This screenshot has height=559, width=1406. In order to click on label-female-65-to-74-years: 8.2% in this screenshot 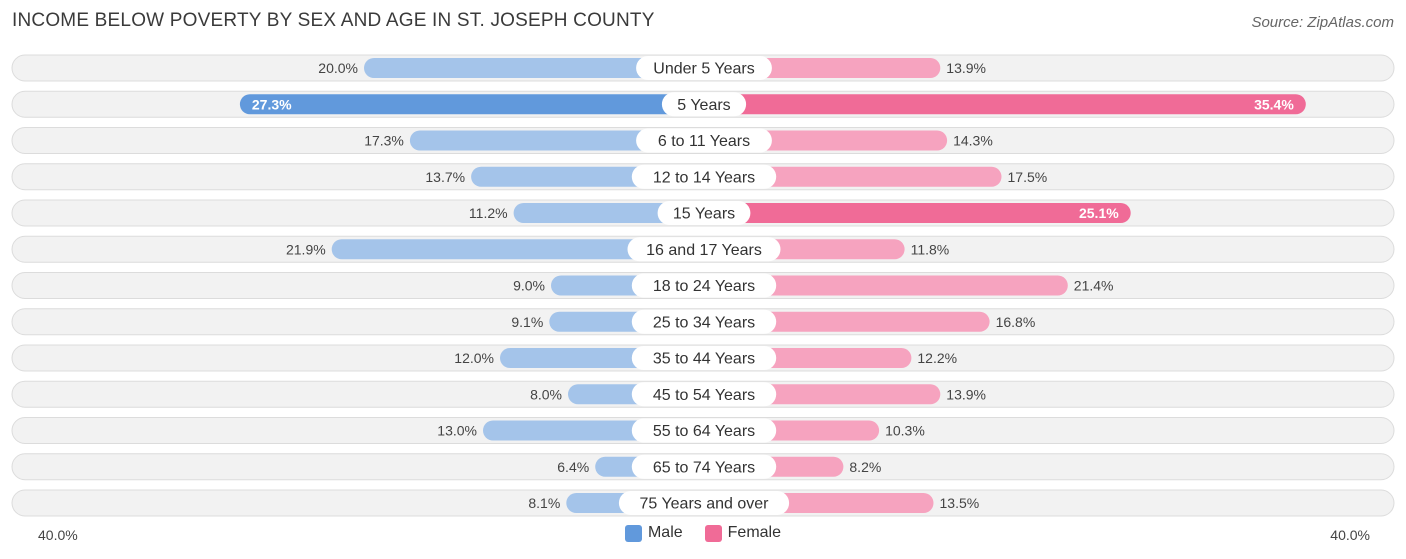, I will do `click(865, 467)`.